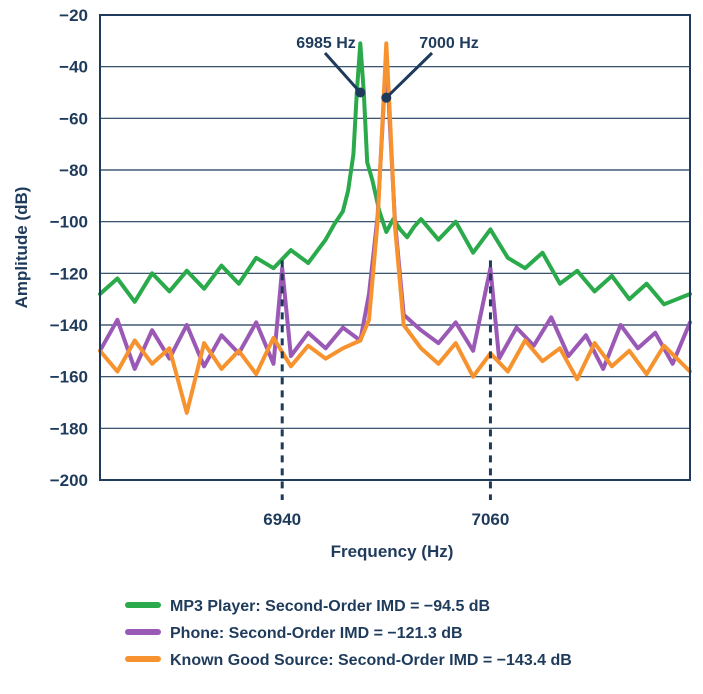 The height and width of the screenshot is (694, 703). I want to click on legend-label: MP3 Player: Second-Order IMD = −94.5 dB, so click(330, 606).